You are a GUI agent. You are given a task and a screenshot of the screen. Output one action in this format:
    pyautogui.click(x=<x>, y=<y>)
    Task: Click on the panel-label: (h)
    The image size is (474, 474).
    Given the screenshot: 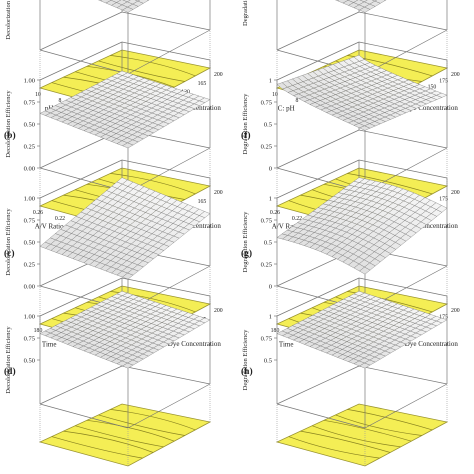 What is the action you would take?
    pyautogui.click(x=247, y=371)
    